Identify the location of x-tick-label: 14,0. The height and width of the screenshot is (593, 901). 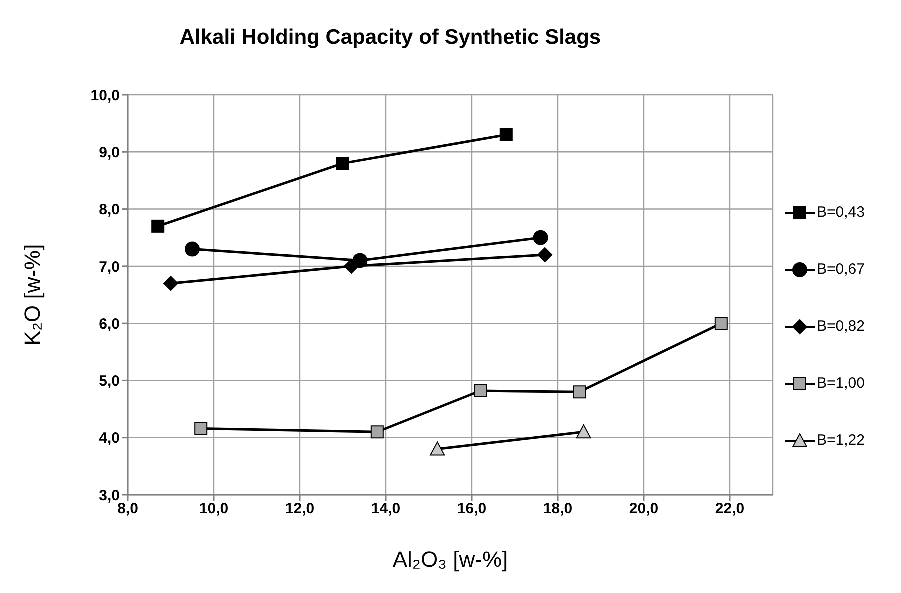
(386, 509).